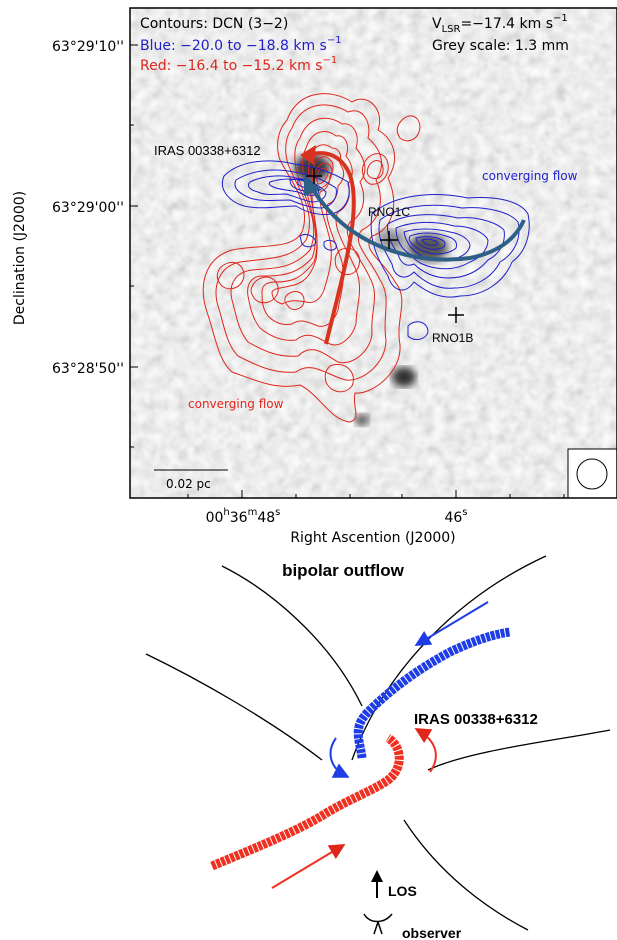 Image resolution: width=617 pixels, height=940 pixels. Describe the element at coordinates (500, 24) in the screenshot. I see `legend-vlsr: VLSR=−17.4 km s−1` at that location.